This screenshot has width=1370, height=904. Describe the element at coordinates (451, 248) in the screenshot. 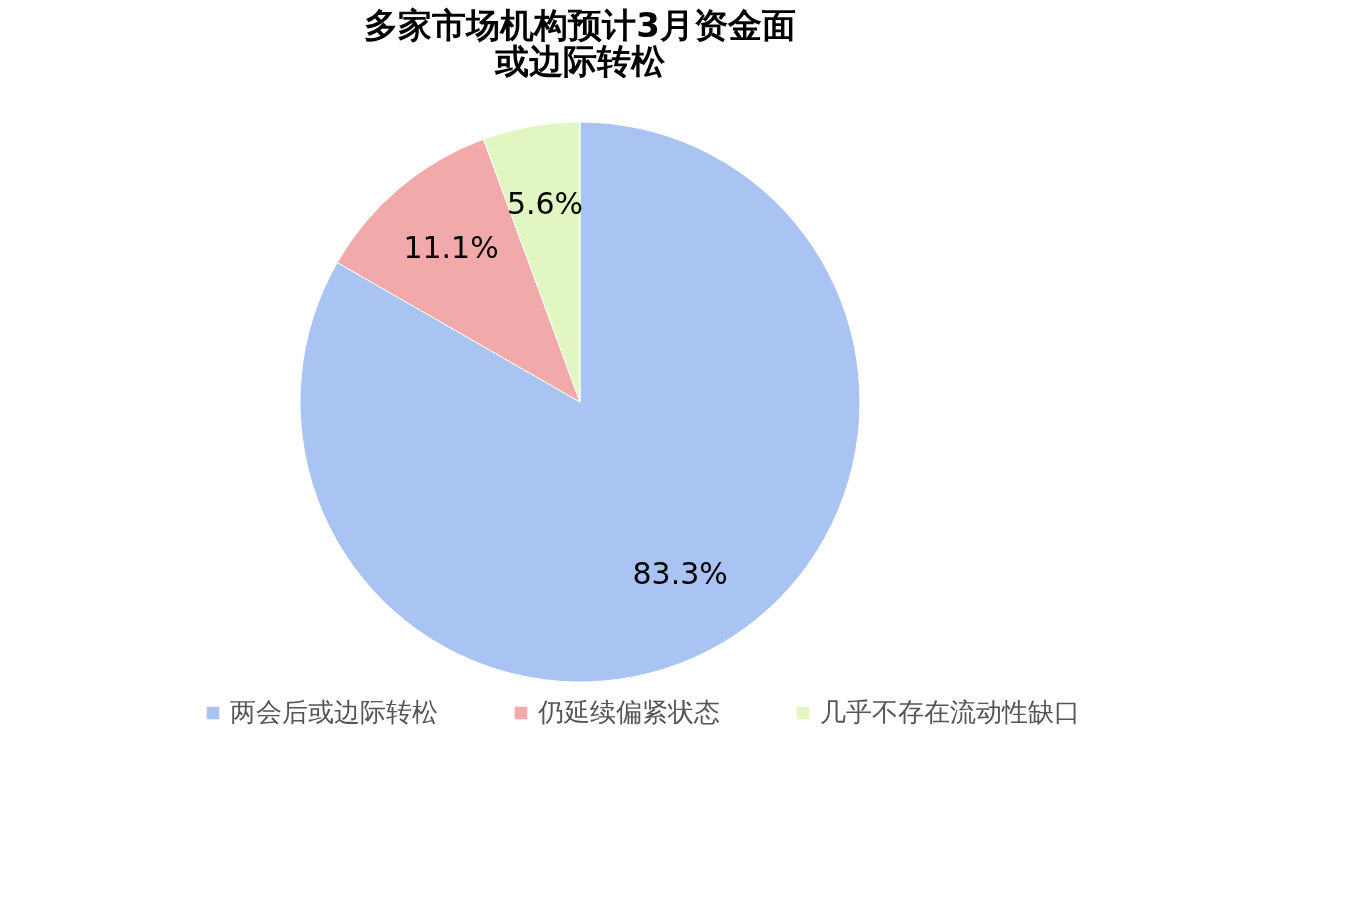

I see `data-label: 11.1%` at that location.